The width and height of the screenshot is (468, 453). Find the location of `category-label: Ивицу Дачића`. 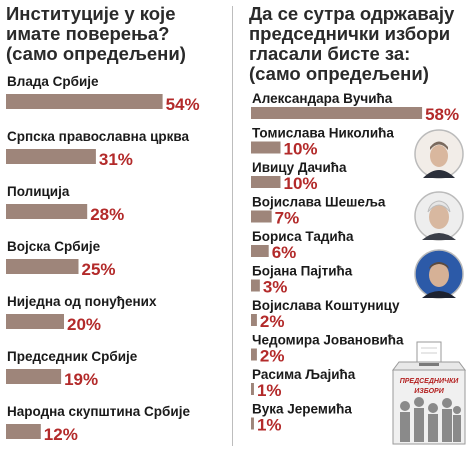

category-label: Ивицу Дачића is located at coordinates (299, 167).